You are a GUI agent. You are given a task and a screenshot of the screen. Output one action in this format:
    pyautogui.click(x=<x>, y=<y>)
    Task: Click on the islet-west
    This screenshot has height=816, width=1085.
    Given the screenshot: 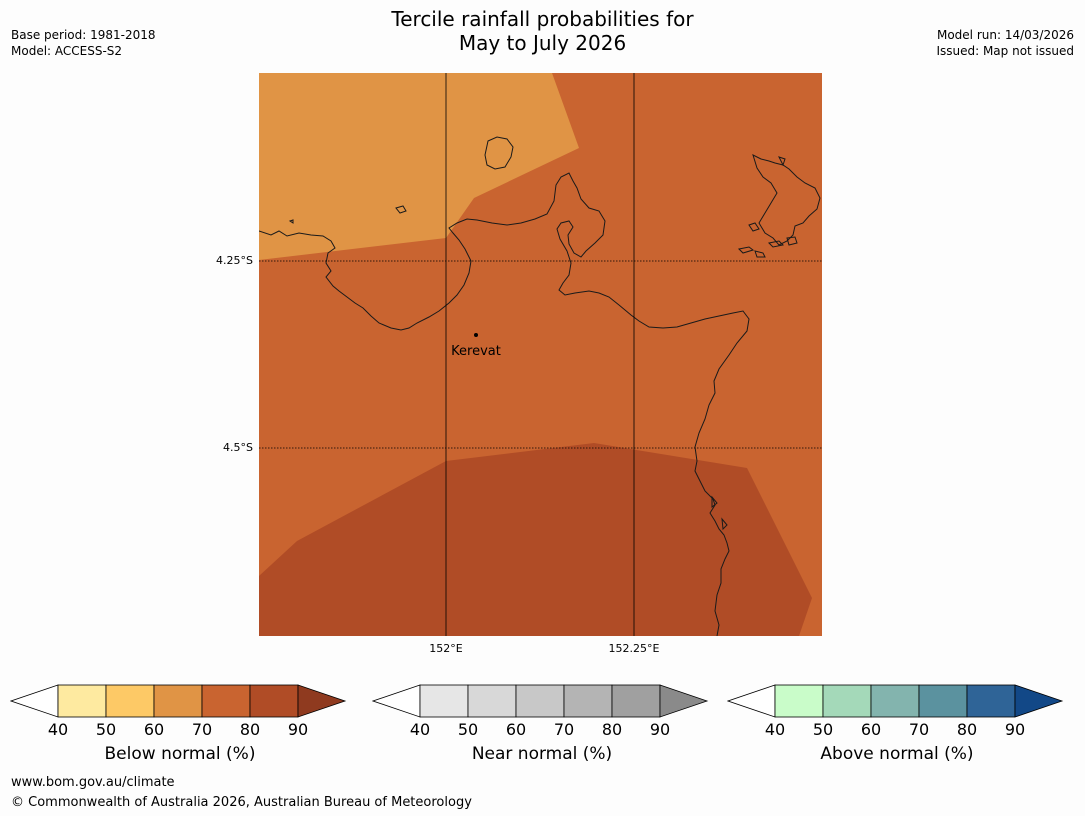 What is the action you would take?
    pyautogui.click(x=401, y=209)
    